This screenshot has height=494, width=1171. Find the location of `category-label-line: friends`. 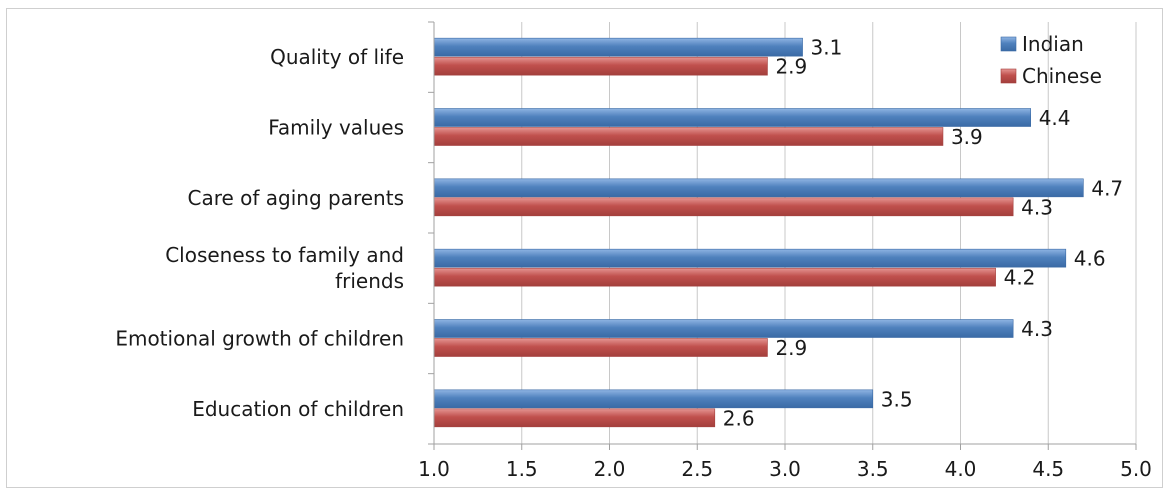

category-label-line: friends is located at coordinates (369, 281).